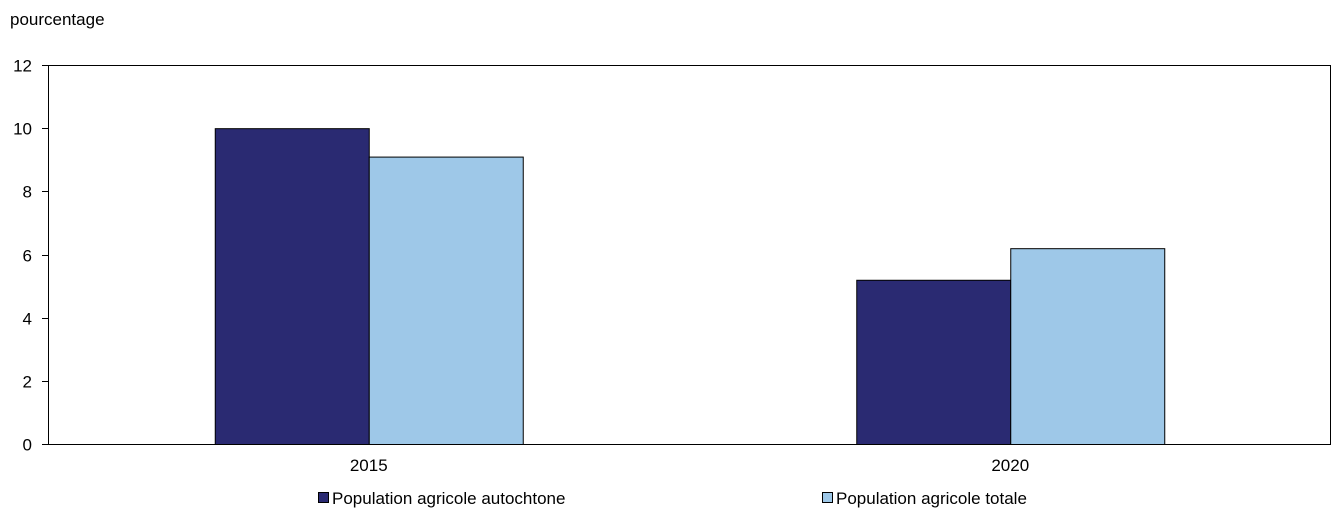  I want to click on y-axis-unit-label: pourcentage, so click(57, 19).